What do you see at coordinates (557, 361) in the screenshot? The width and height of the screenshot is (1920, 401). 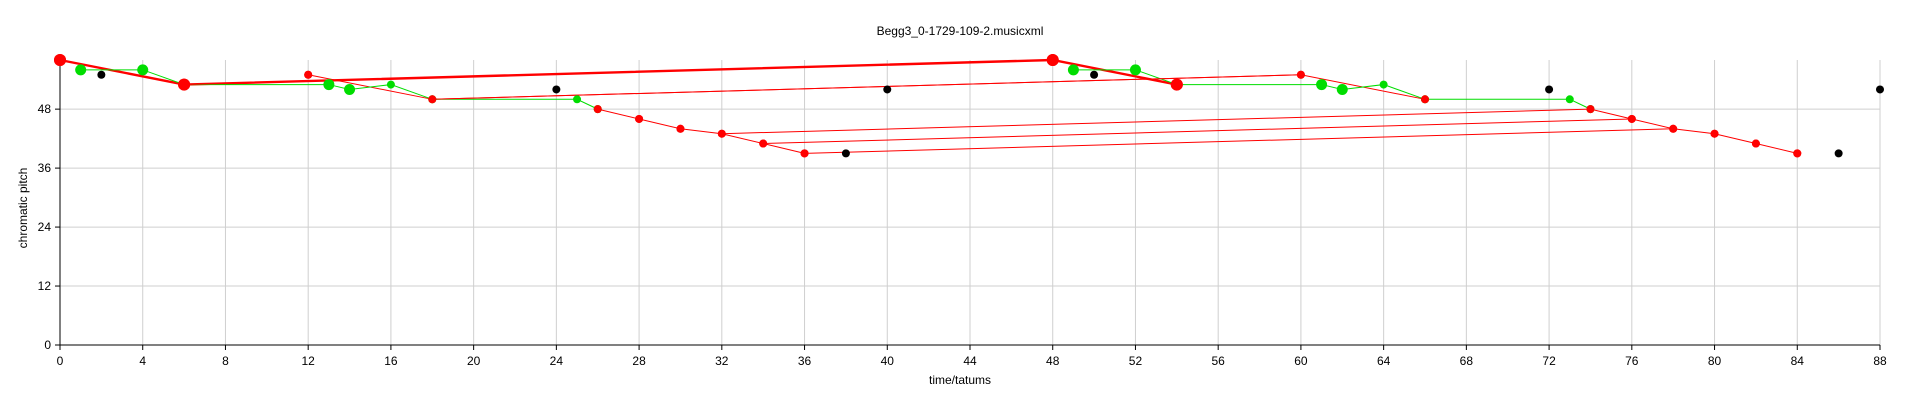 I see `x-tick-label: 24` at bounding box center [557, 361].